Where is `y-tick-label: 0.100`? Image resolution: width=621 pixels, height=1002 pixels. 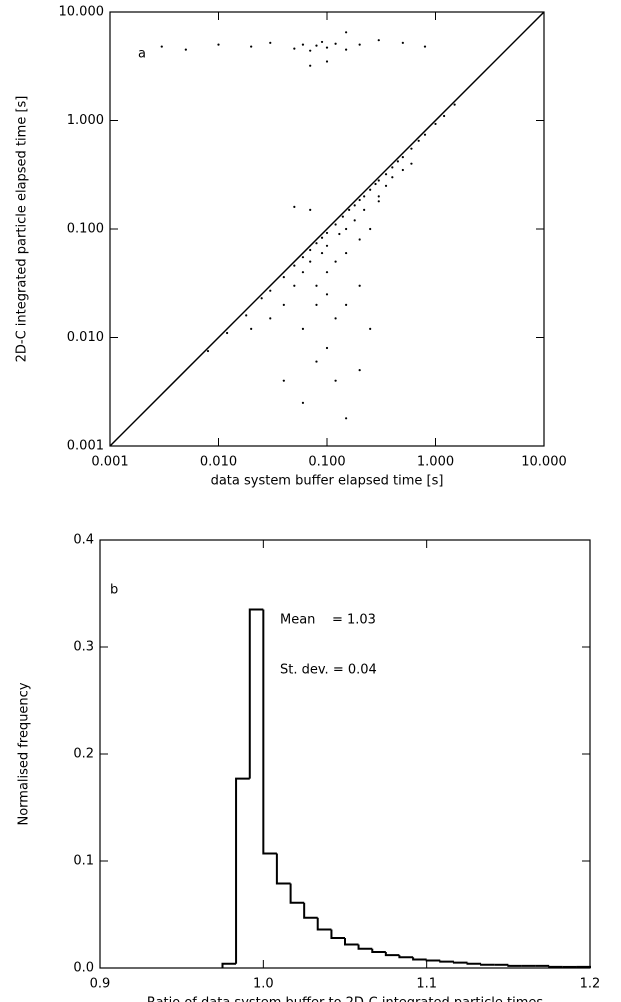 y-tick-label: 0.100 is located at coordinates (85, 229).